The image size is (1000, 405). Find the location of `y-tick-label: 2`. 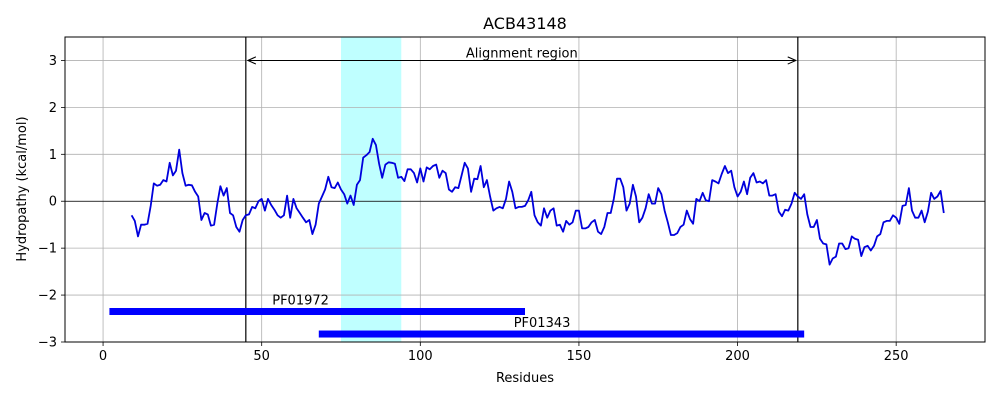

y-tick-label: 2 is located at coordinates (53, 108).